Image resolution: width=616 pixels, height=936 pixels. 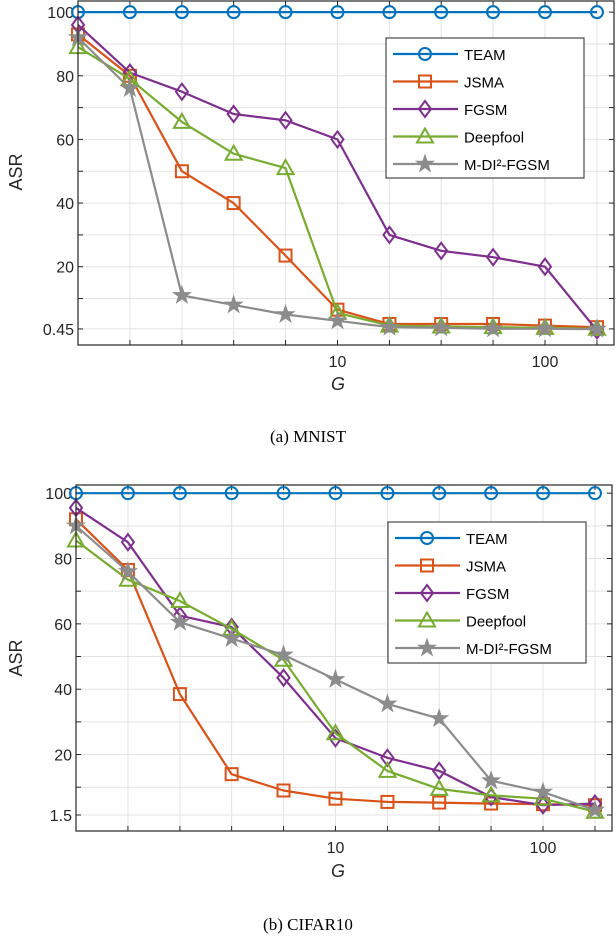 I want to click on legend-label: FGSM, so click(x=485, y=110).